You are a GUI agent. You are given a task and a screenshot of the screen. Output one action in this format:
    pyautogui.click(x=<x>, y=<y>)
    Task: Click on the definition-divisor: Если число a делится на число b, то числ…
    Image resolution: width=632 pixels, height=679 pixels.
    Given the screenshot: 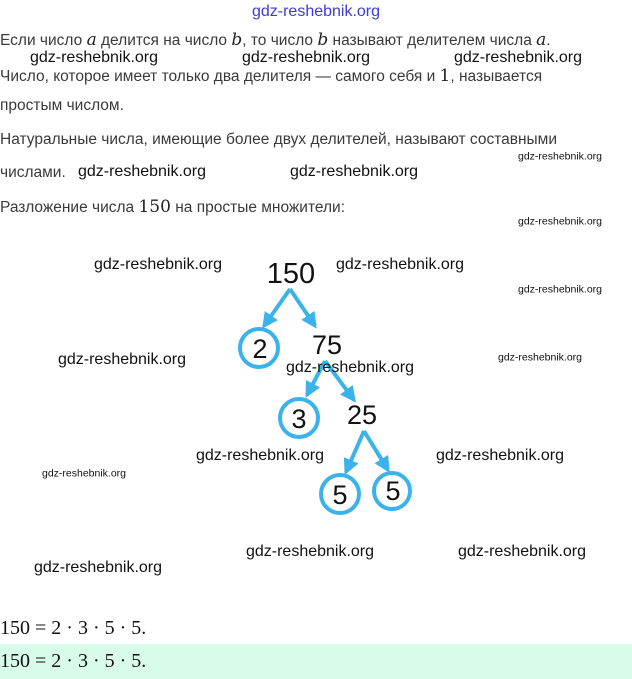 What is the action you would take?
    pyautogui.click(x=275, y=40)
    